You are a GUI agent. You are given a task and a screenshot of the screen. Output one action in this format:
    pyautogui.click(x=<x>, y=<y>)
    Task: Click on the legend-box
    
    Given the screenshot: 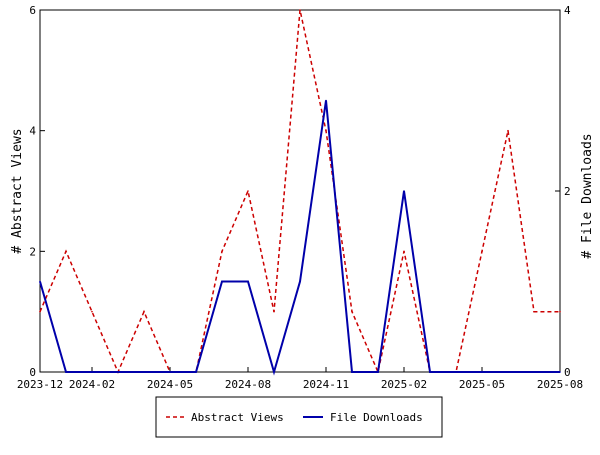 What is the action you would take?
    pyautogui.click(x=299, y=417)
    